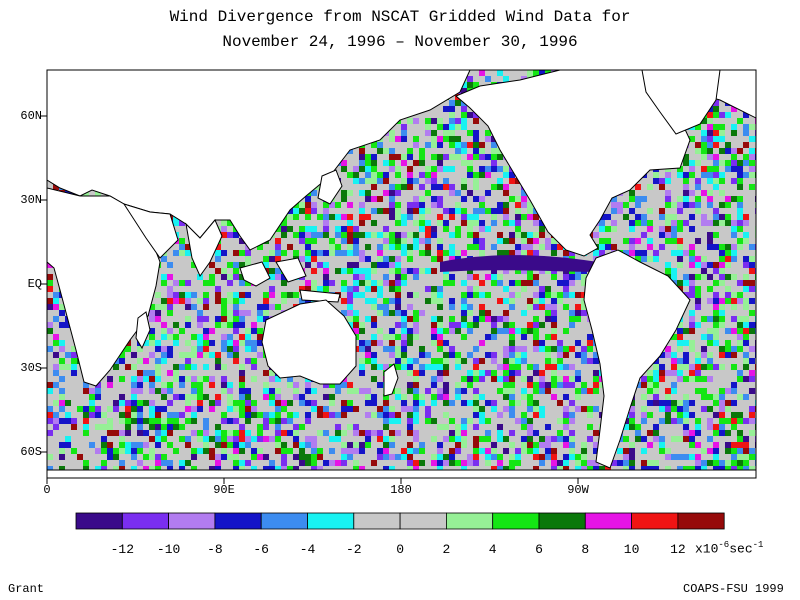 The image size is (800, 600). What do you see at coordinates (492, 549) in the screenshot?
I see `colorbar-tick-label: 4` at bounding box center [492, 549].